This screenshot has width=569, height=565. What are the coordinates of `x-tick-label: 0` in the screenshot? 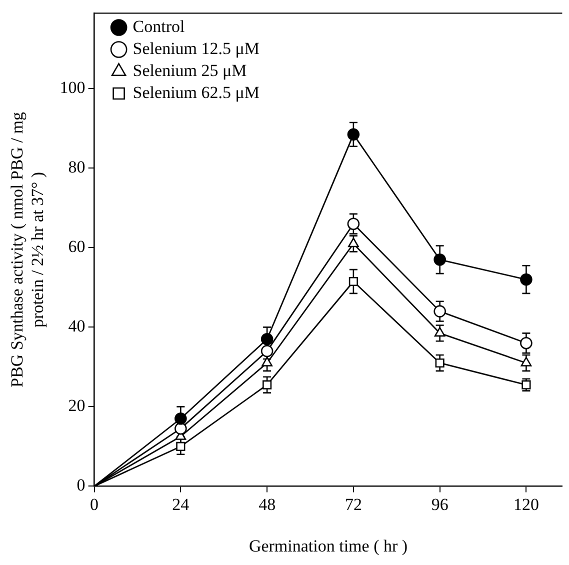 It's located at (94, 504).